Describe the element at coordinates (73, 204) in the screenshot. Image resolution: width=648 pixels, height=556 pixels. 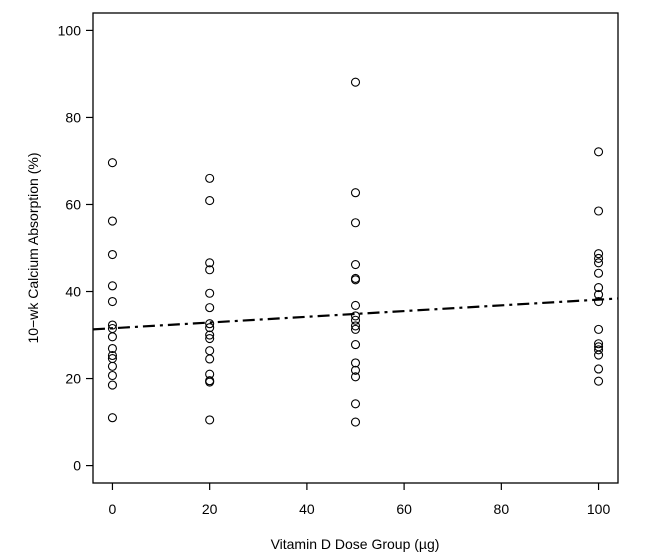
I see `y-tick-label-3: 60` at that location.